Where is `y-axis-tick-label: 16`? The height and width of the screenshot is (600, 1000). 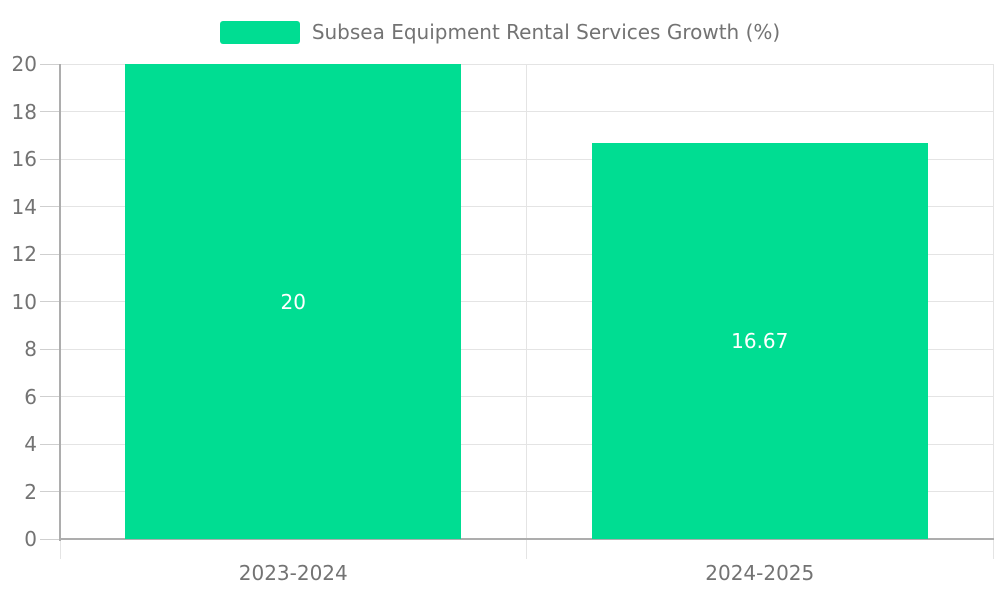
y-axis-tick-label: 16 is located at coordinates (24, 159).